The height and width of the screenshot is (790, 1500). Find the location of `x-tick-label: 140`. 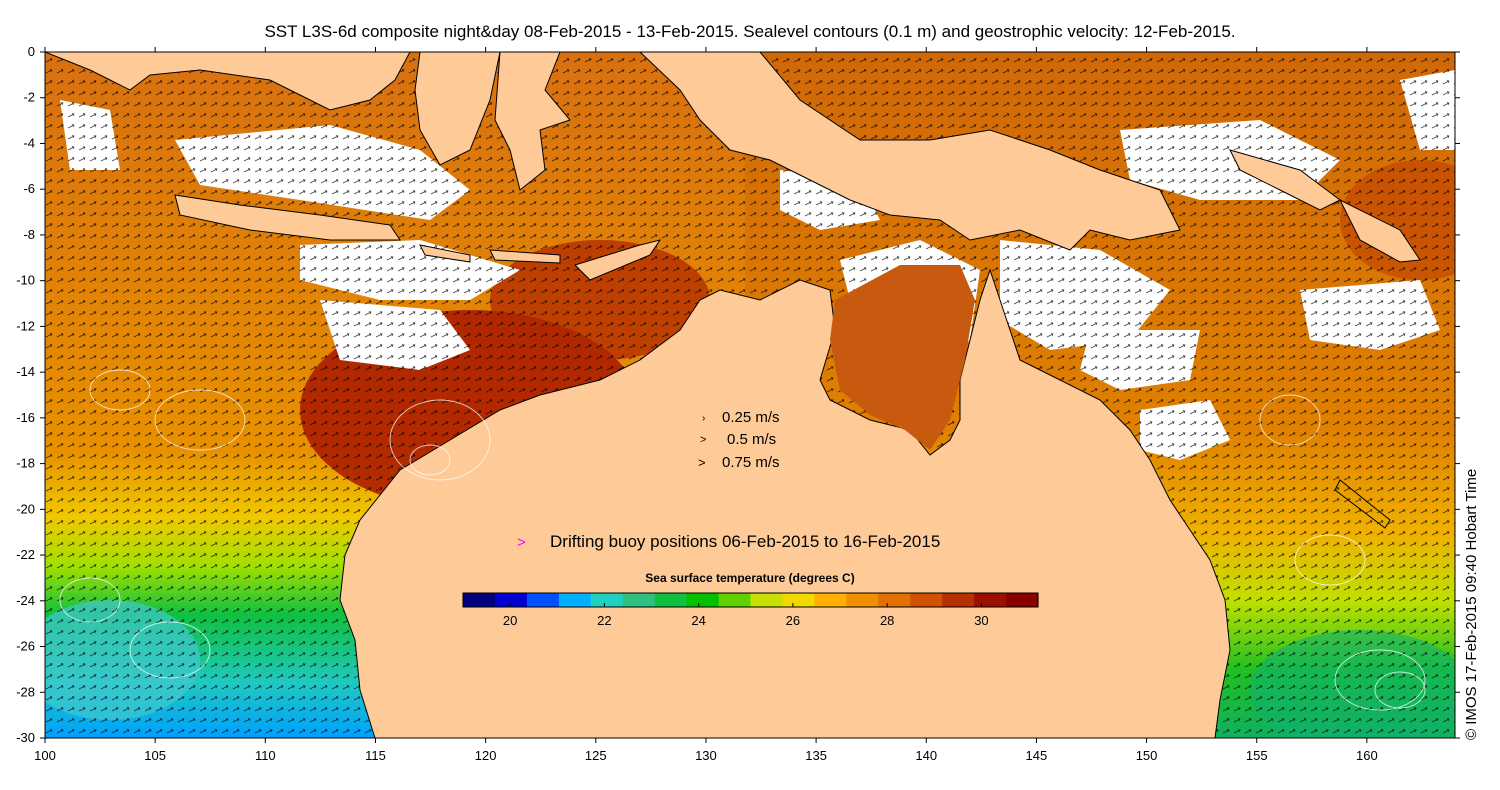

x-tick-label: 140 is located at coordinates (926, 755).